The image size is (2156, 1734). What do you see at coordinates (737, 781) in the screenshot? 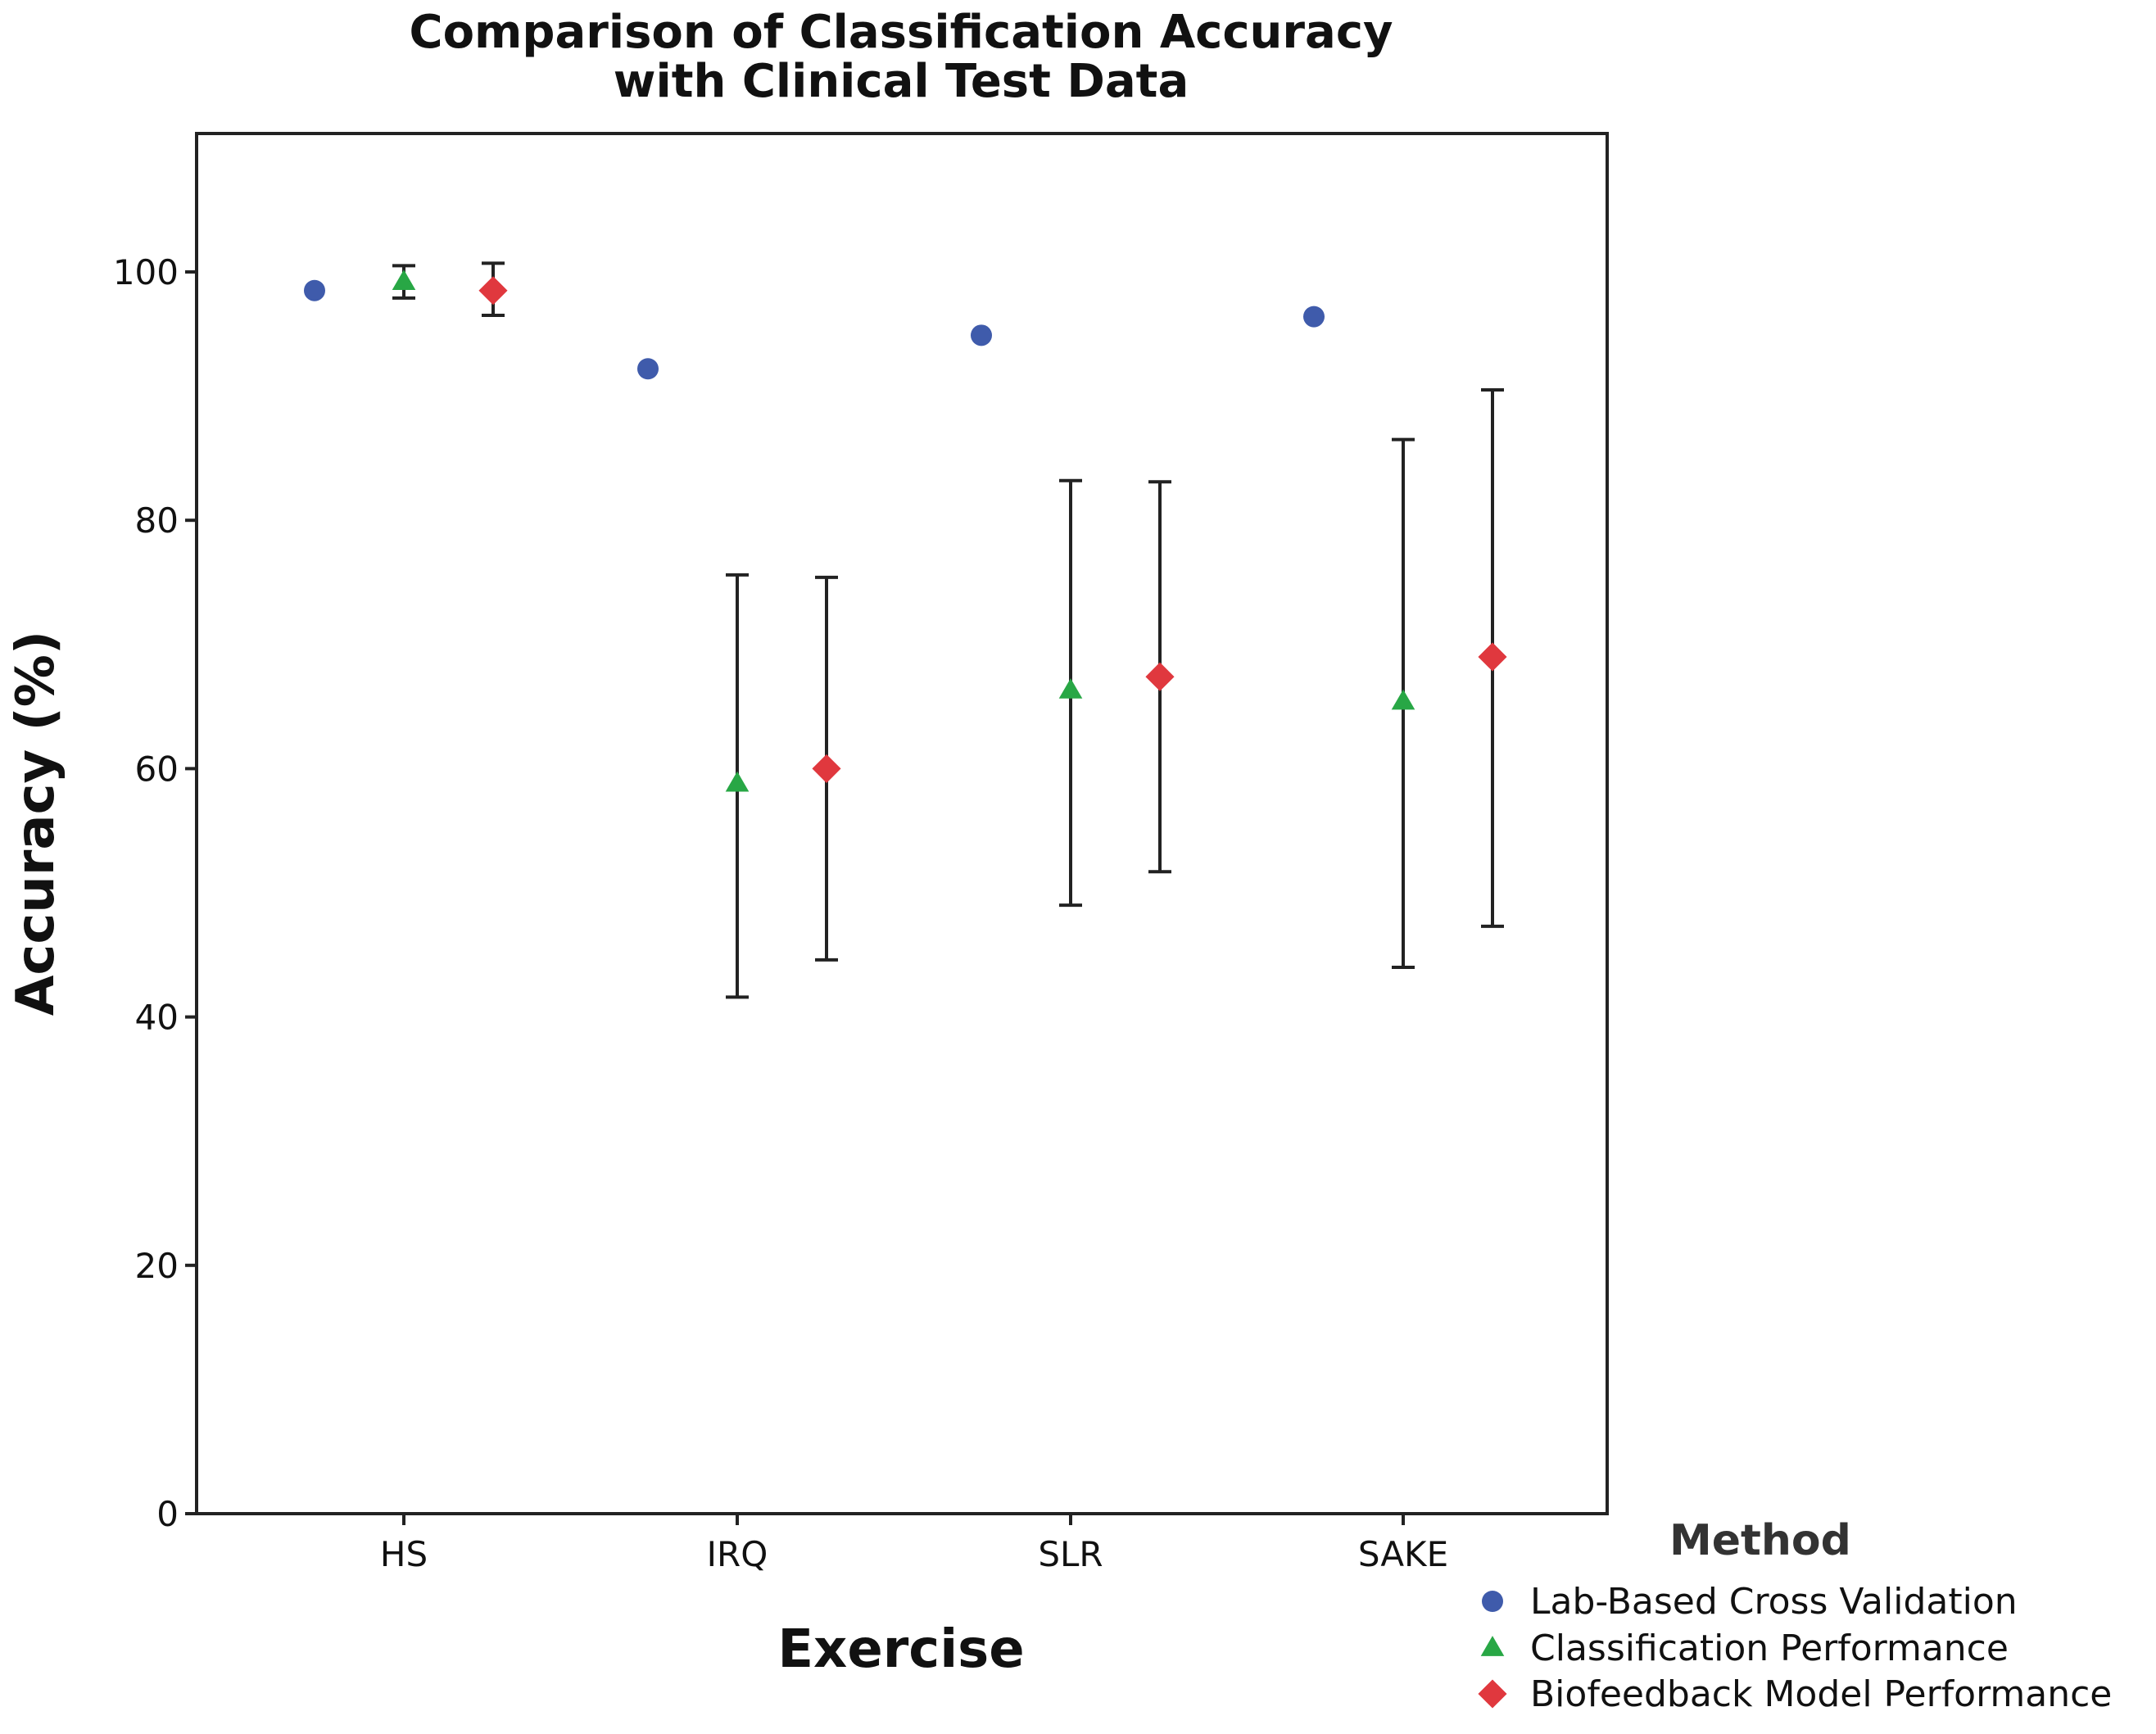
I see `point-classification-performance-irq` at bounding box center [737, 781].